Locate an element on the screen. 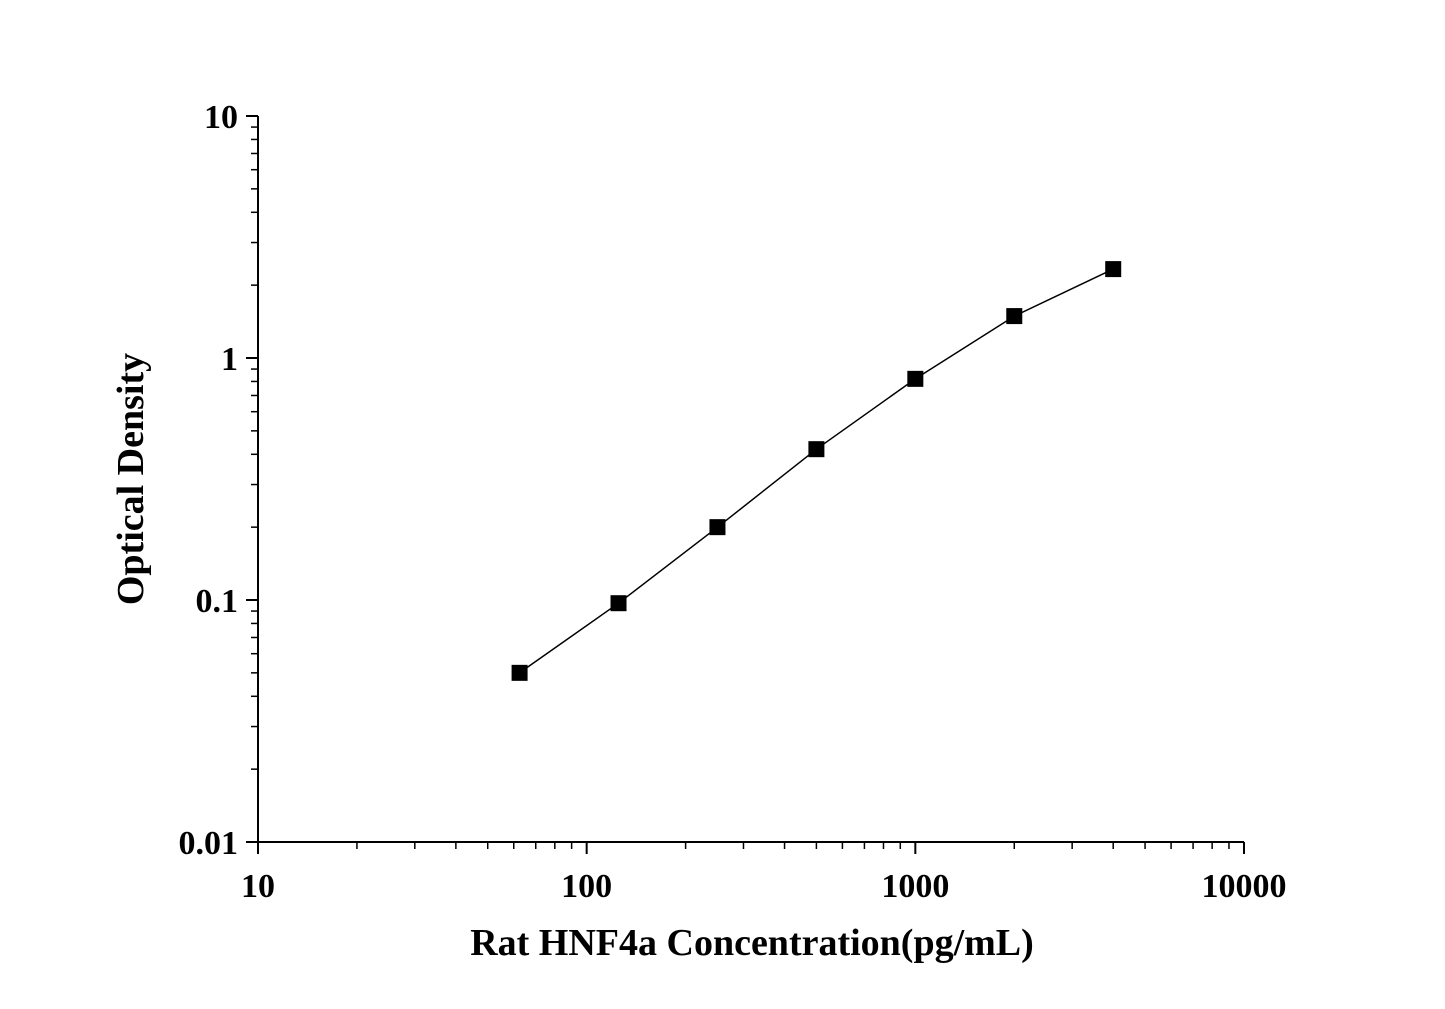 The height and width of the screenshot is (1009, 1445). y-tick-label: 1 is located at coordinates (229, 359).